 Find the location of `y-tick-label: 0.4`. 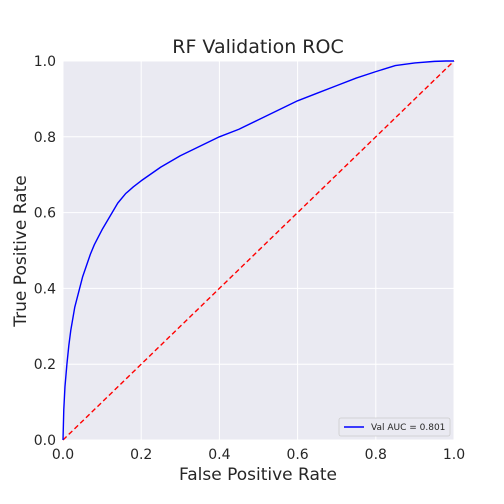

y-tick-label: 0.4 is located at coordinates (45, 289).